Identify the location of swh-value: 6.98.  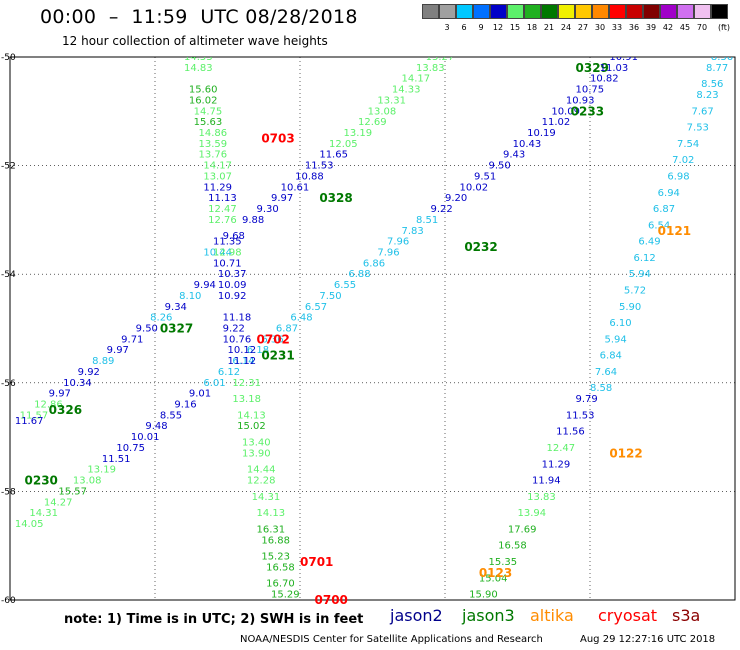
(678, 176).